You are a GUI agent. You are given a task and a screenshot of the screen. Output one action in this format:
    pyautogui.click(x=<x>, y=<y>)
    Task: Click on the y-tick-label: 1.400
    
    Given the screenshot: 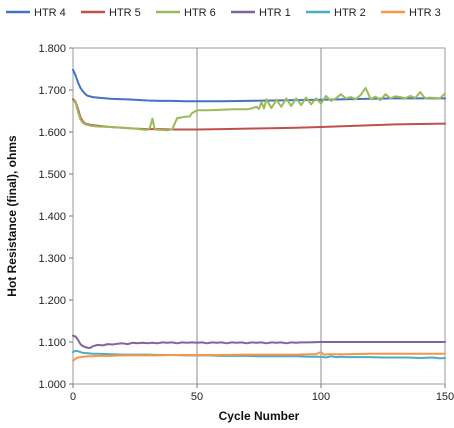 What is the action you would take?
    pyautogui.click(x=52, y=217)
    